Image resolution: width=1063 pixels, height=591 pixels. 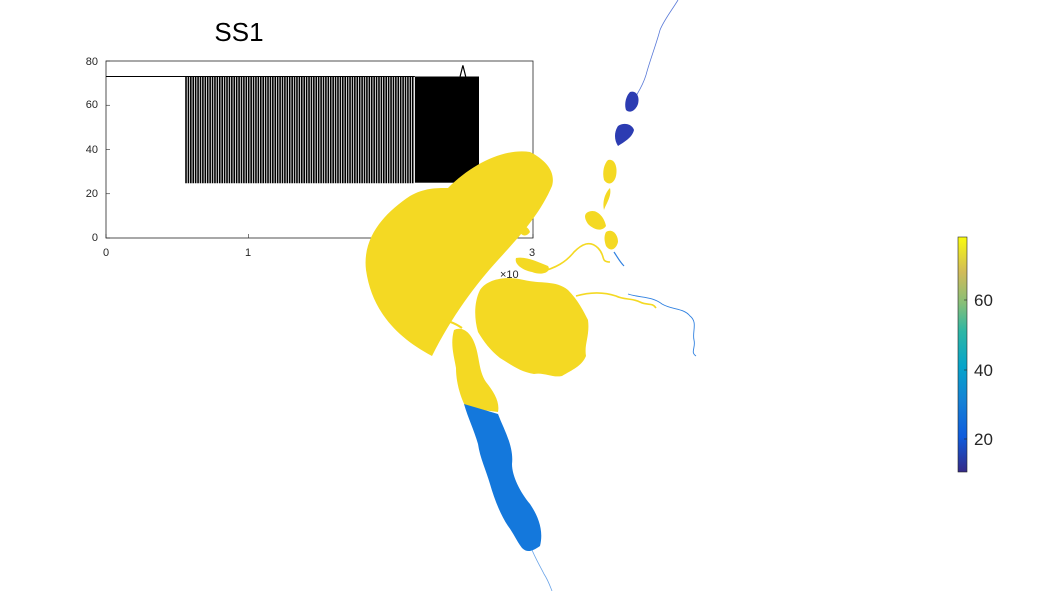 I want to click on colorbar: 60 40 20, so click(x=975, y=354).